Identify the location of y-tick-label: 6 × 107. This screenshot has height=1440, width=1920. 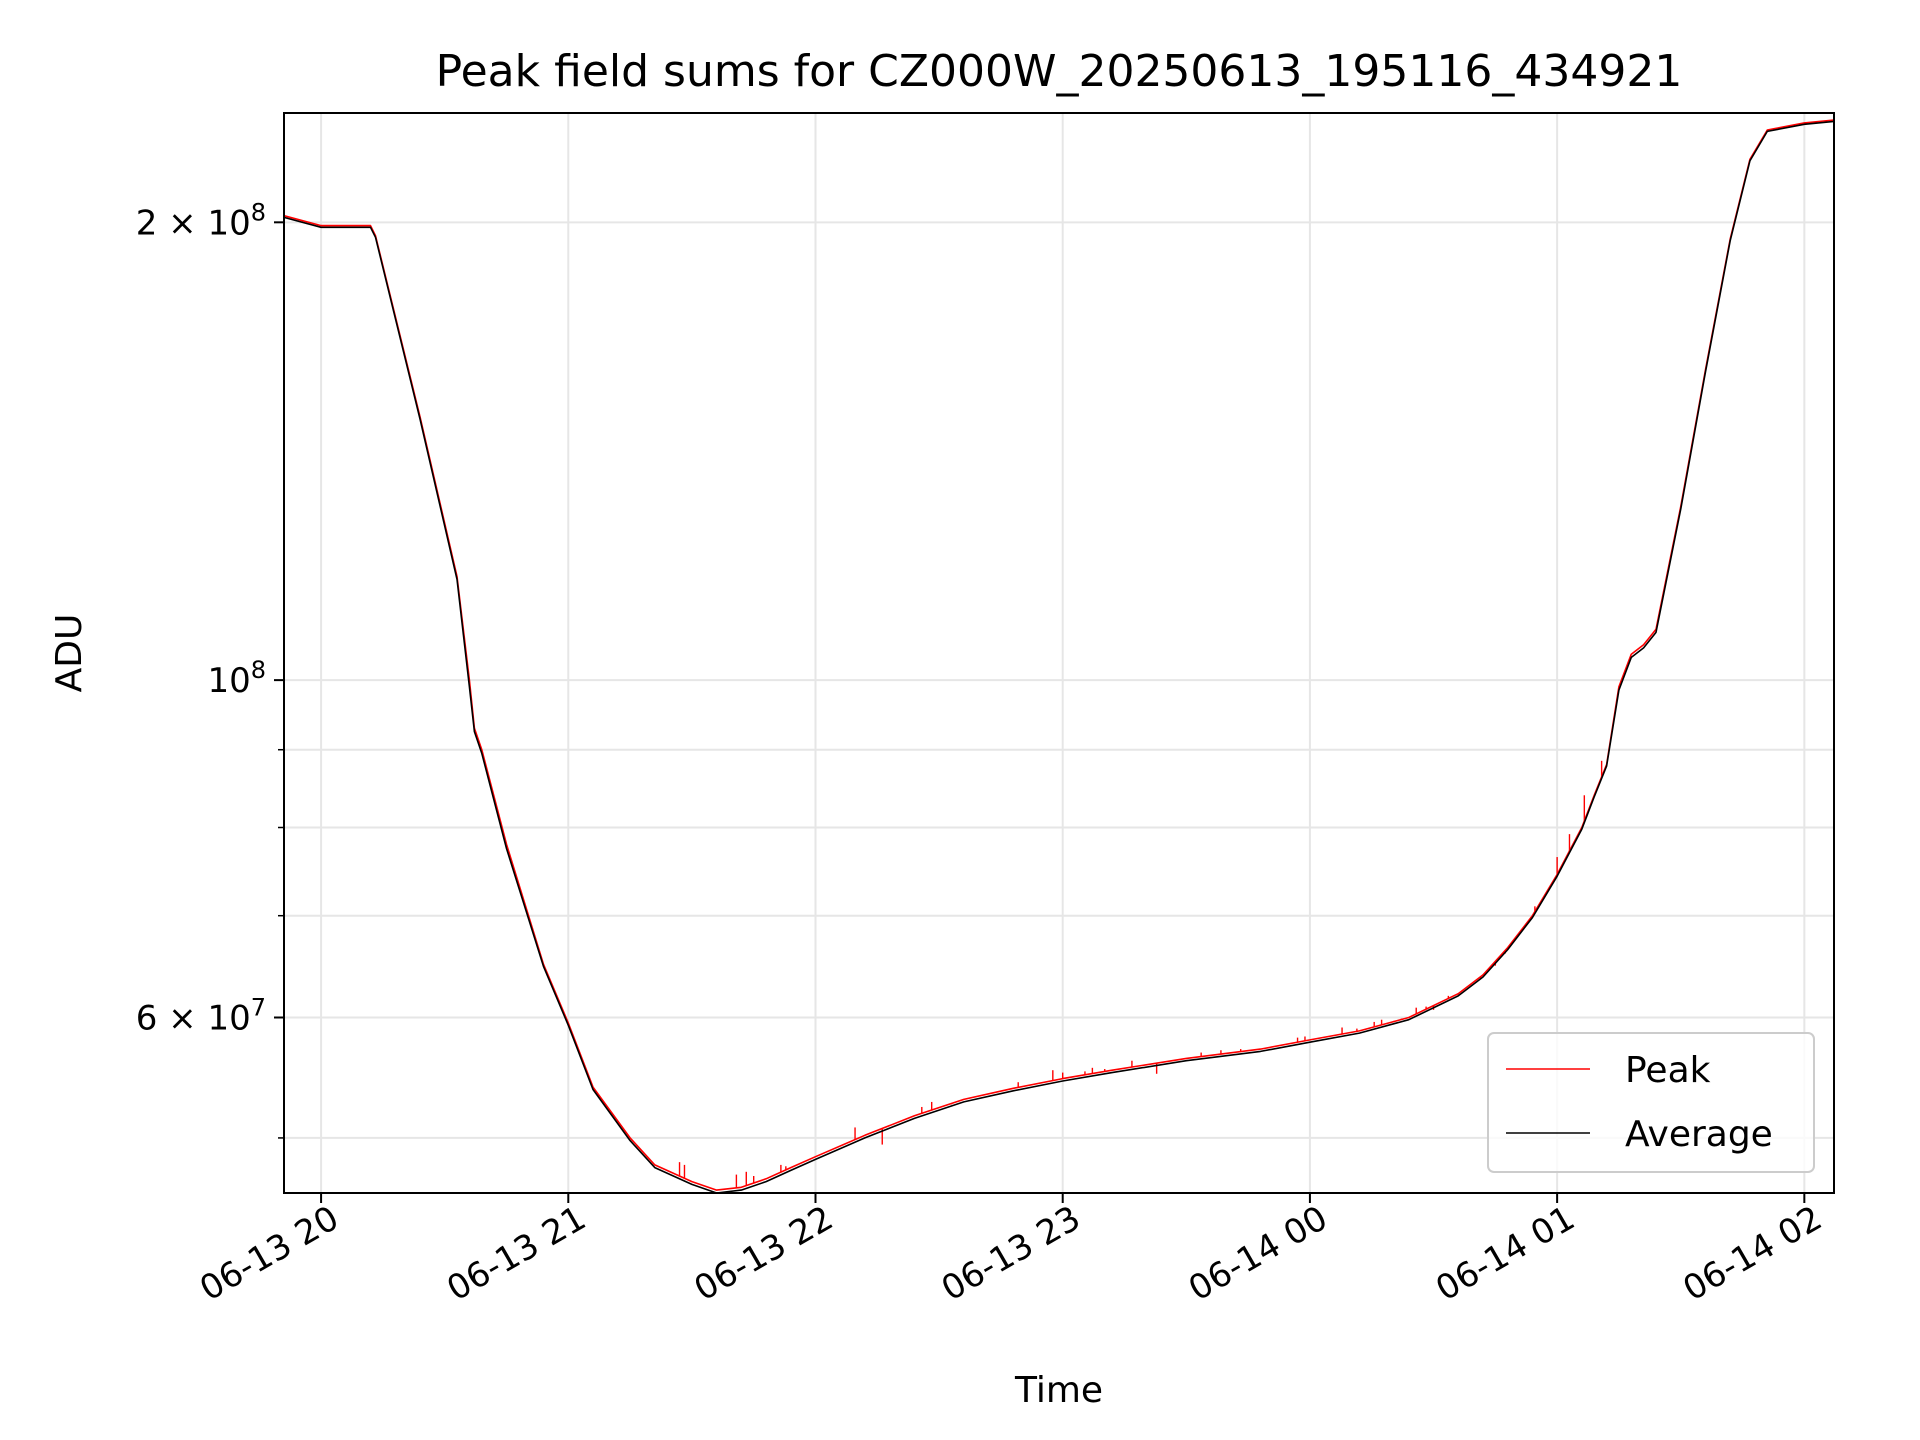
(201, 1016).